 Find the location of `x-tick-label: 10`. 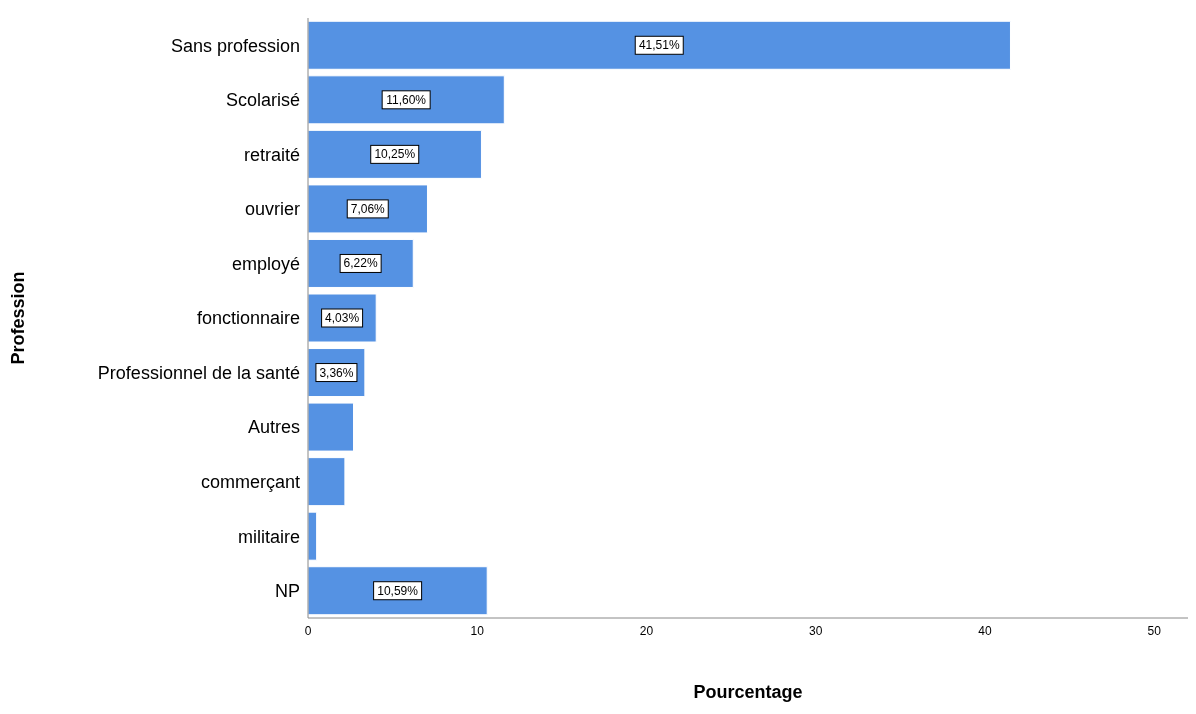

x-tick-label: 10 is located at coordinates (477, 630).